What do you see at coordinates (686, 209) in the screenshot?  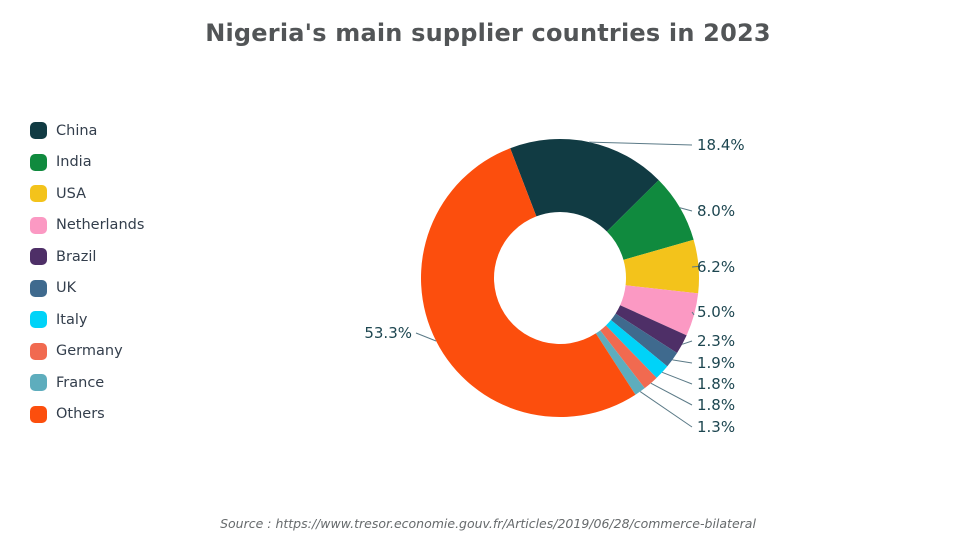 I see `leader-line-india` at bounding box center [686, 209].